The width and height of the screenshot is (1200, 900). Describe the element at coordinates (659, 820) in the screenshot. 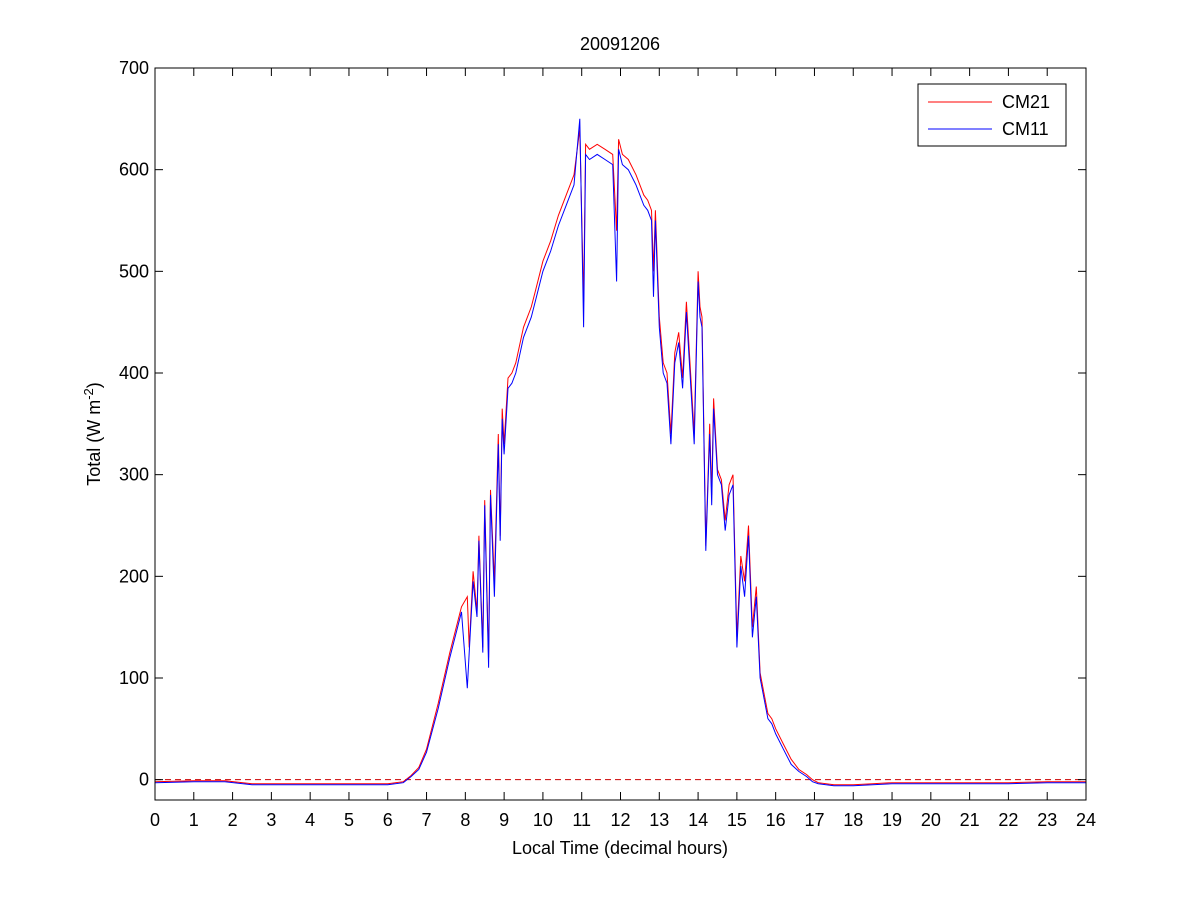

I see `x-tick-label: 13` at that location.